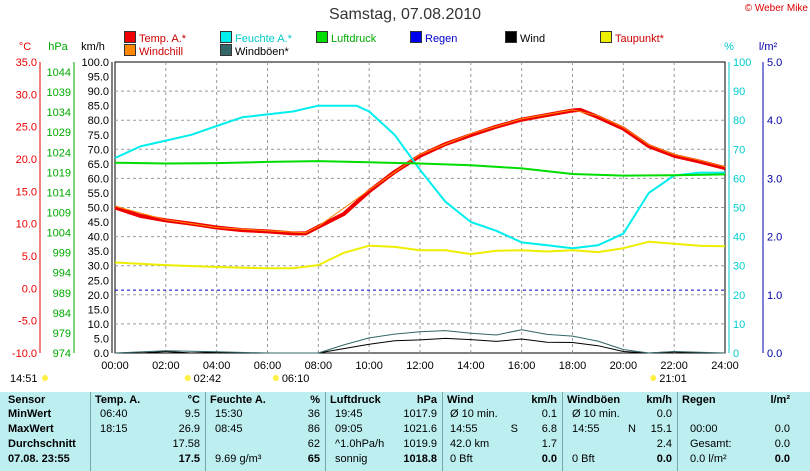  What do you see at coordinates (98, 325) in the screenshot?
I see `tick-label-wind: 10.0` at bounding box center [98, 325].